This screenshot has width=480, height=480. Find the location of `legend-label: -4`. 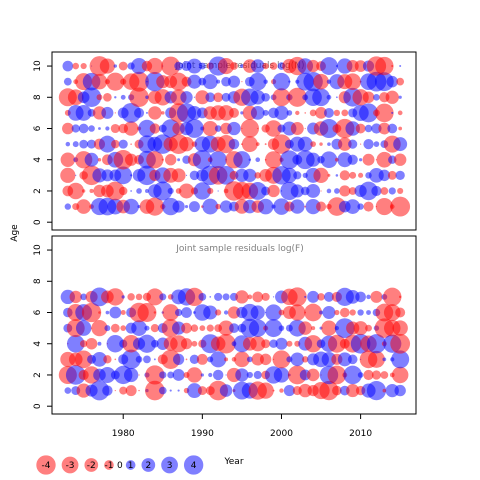

legend-label: -4 is located at coordinates (46, 466).